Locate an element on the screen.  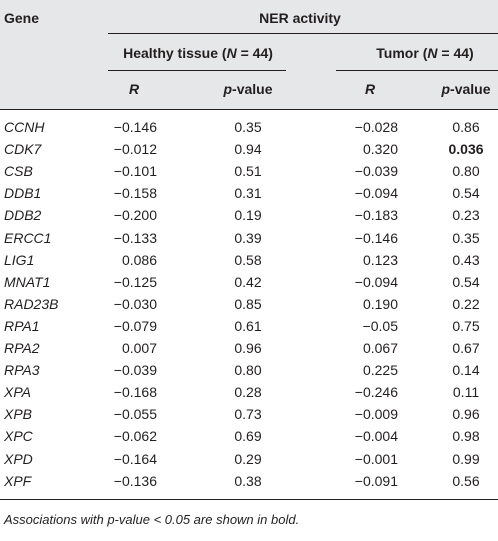
healthy-p-value-cell: 0.29 is located at coordinates (248, 458).